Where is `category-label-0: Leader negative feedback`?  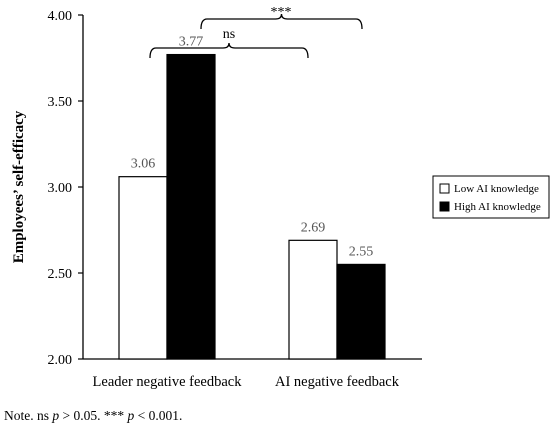
category-label-0: Leader negative feedback is located at coordinates (168, 382).